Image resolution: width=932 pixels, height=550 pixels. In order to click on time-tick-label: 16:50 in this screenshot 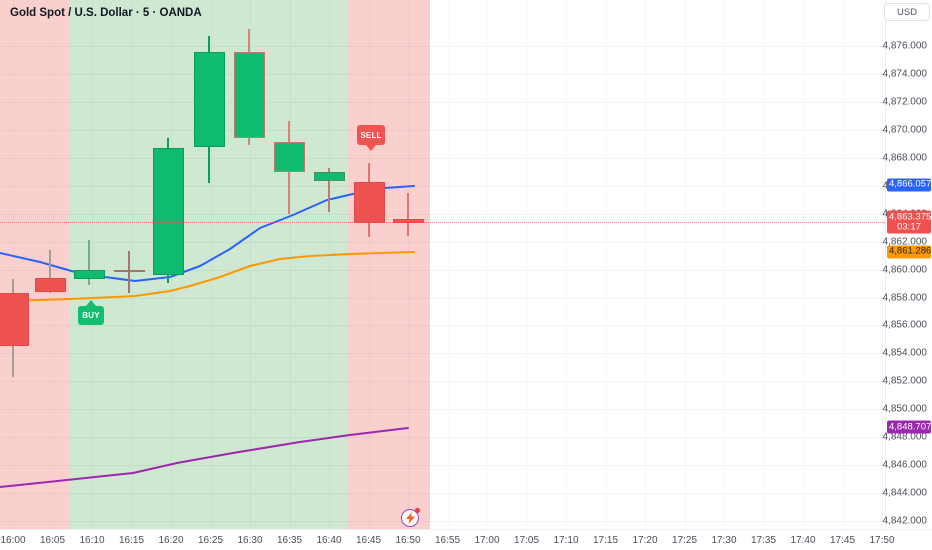, I will do `click(408, 540)`.